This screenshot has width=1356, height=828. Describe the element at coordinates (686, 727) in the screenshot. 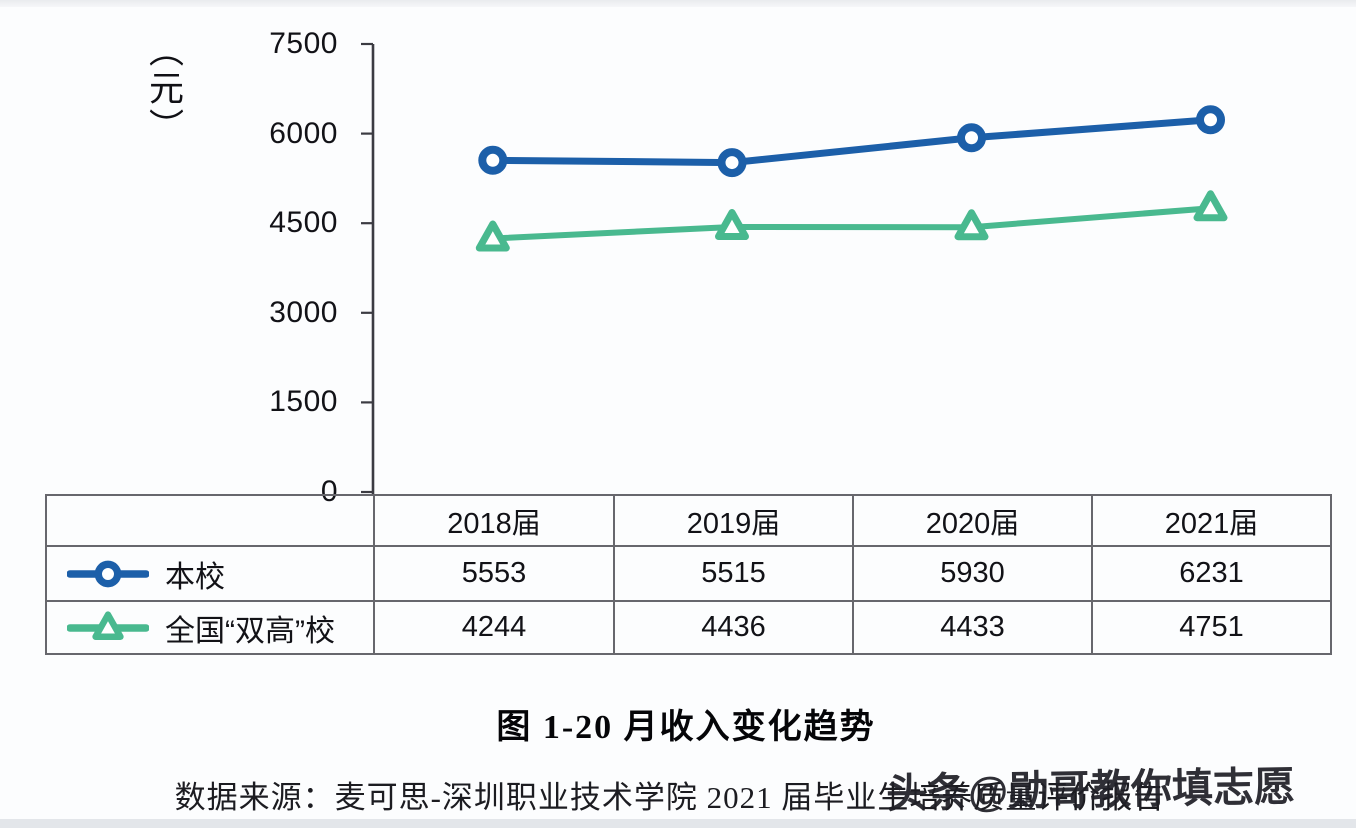

I see `figure-caption-title: 图 1-20 月收入变化趋势` at that location.